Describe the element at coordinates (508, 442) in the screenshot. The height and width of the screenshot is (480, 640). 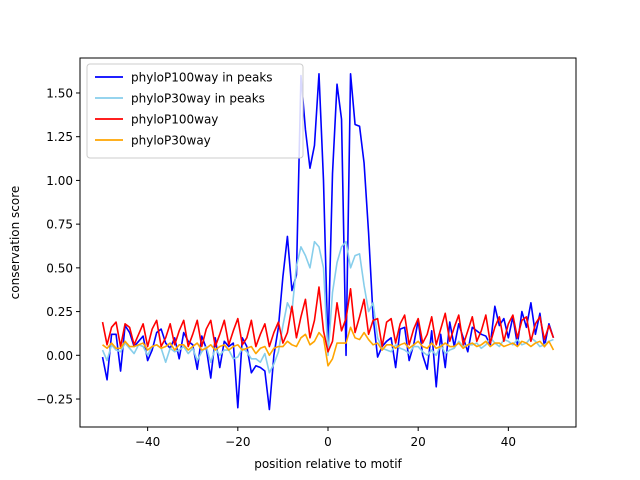
I see `x-tick-label: 40` at that location.